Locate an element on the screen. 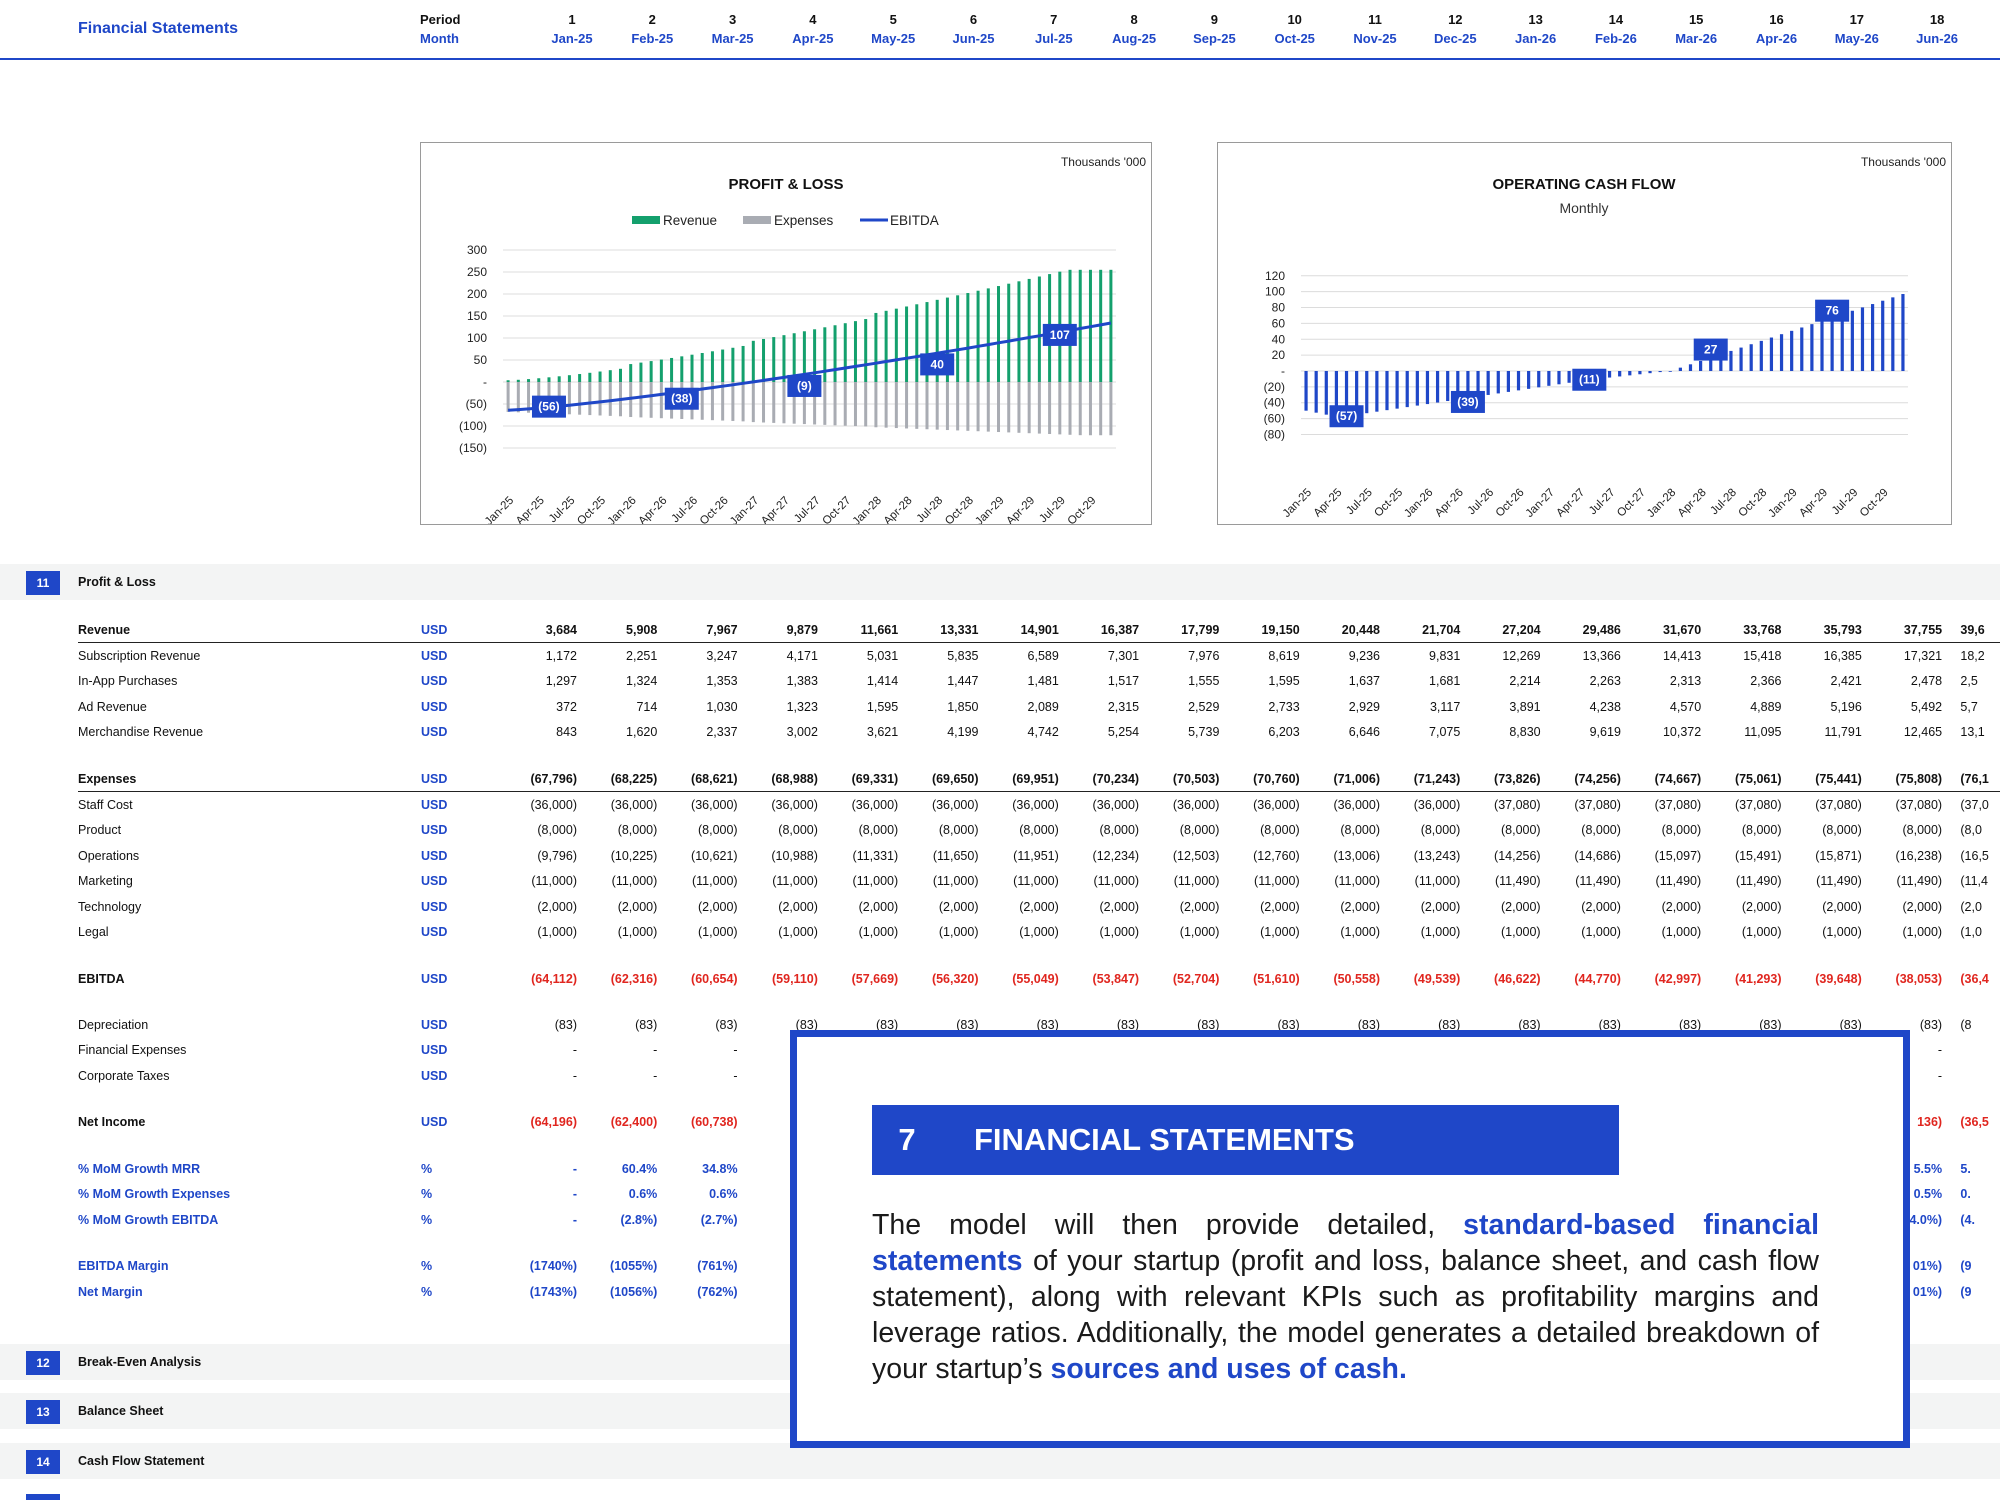 The height and width of the screenshot is (1500, 2000). table-cell: 2,263 is located at coordinates (1605, 681).